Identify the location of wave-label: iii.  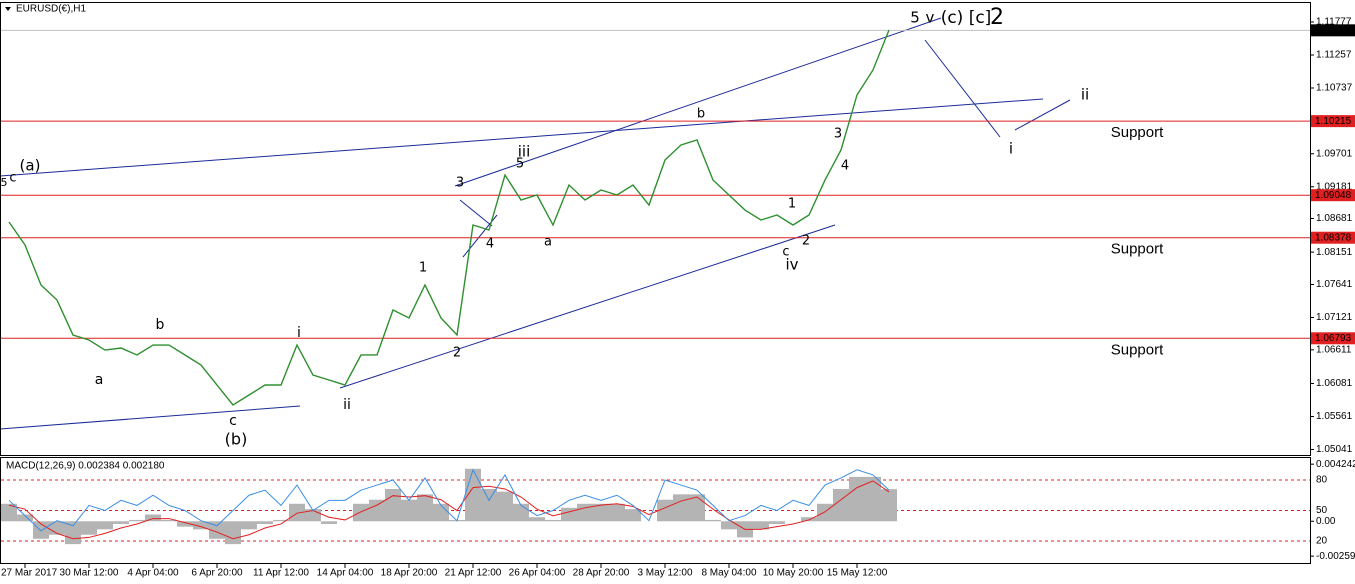
(524, 152).